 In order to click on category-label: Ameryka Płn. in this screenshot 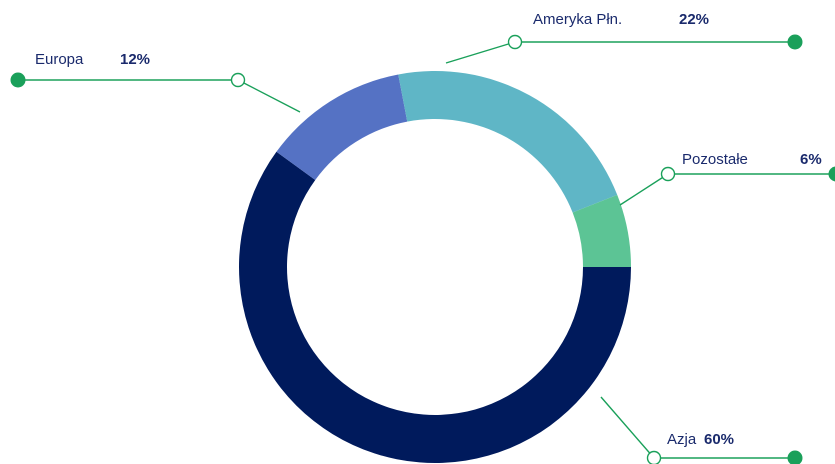, I will do `click(577, 19)`.